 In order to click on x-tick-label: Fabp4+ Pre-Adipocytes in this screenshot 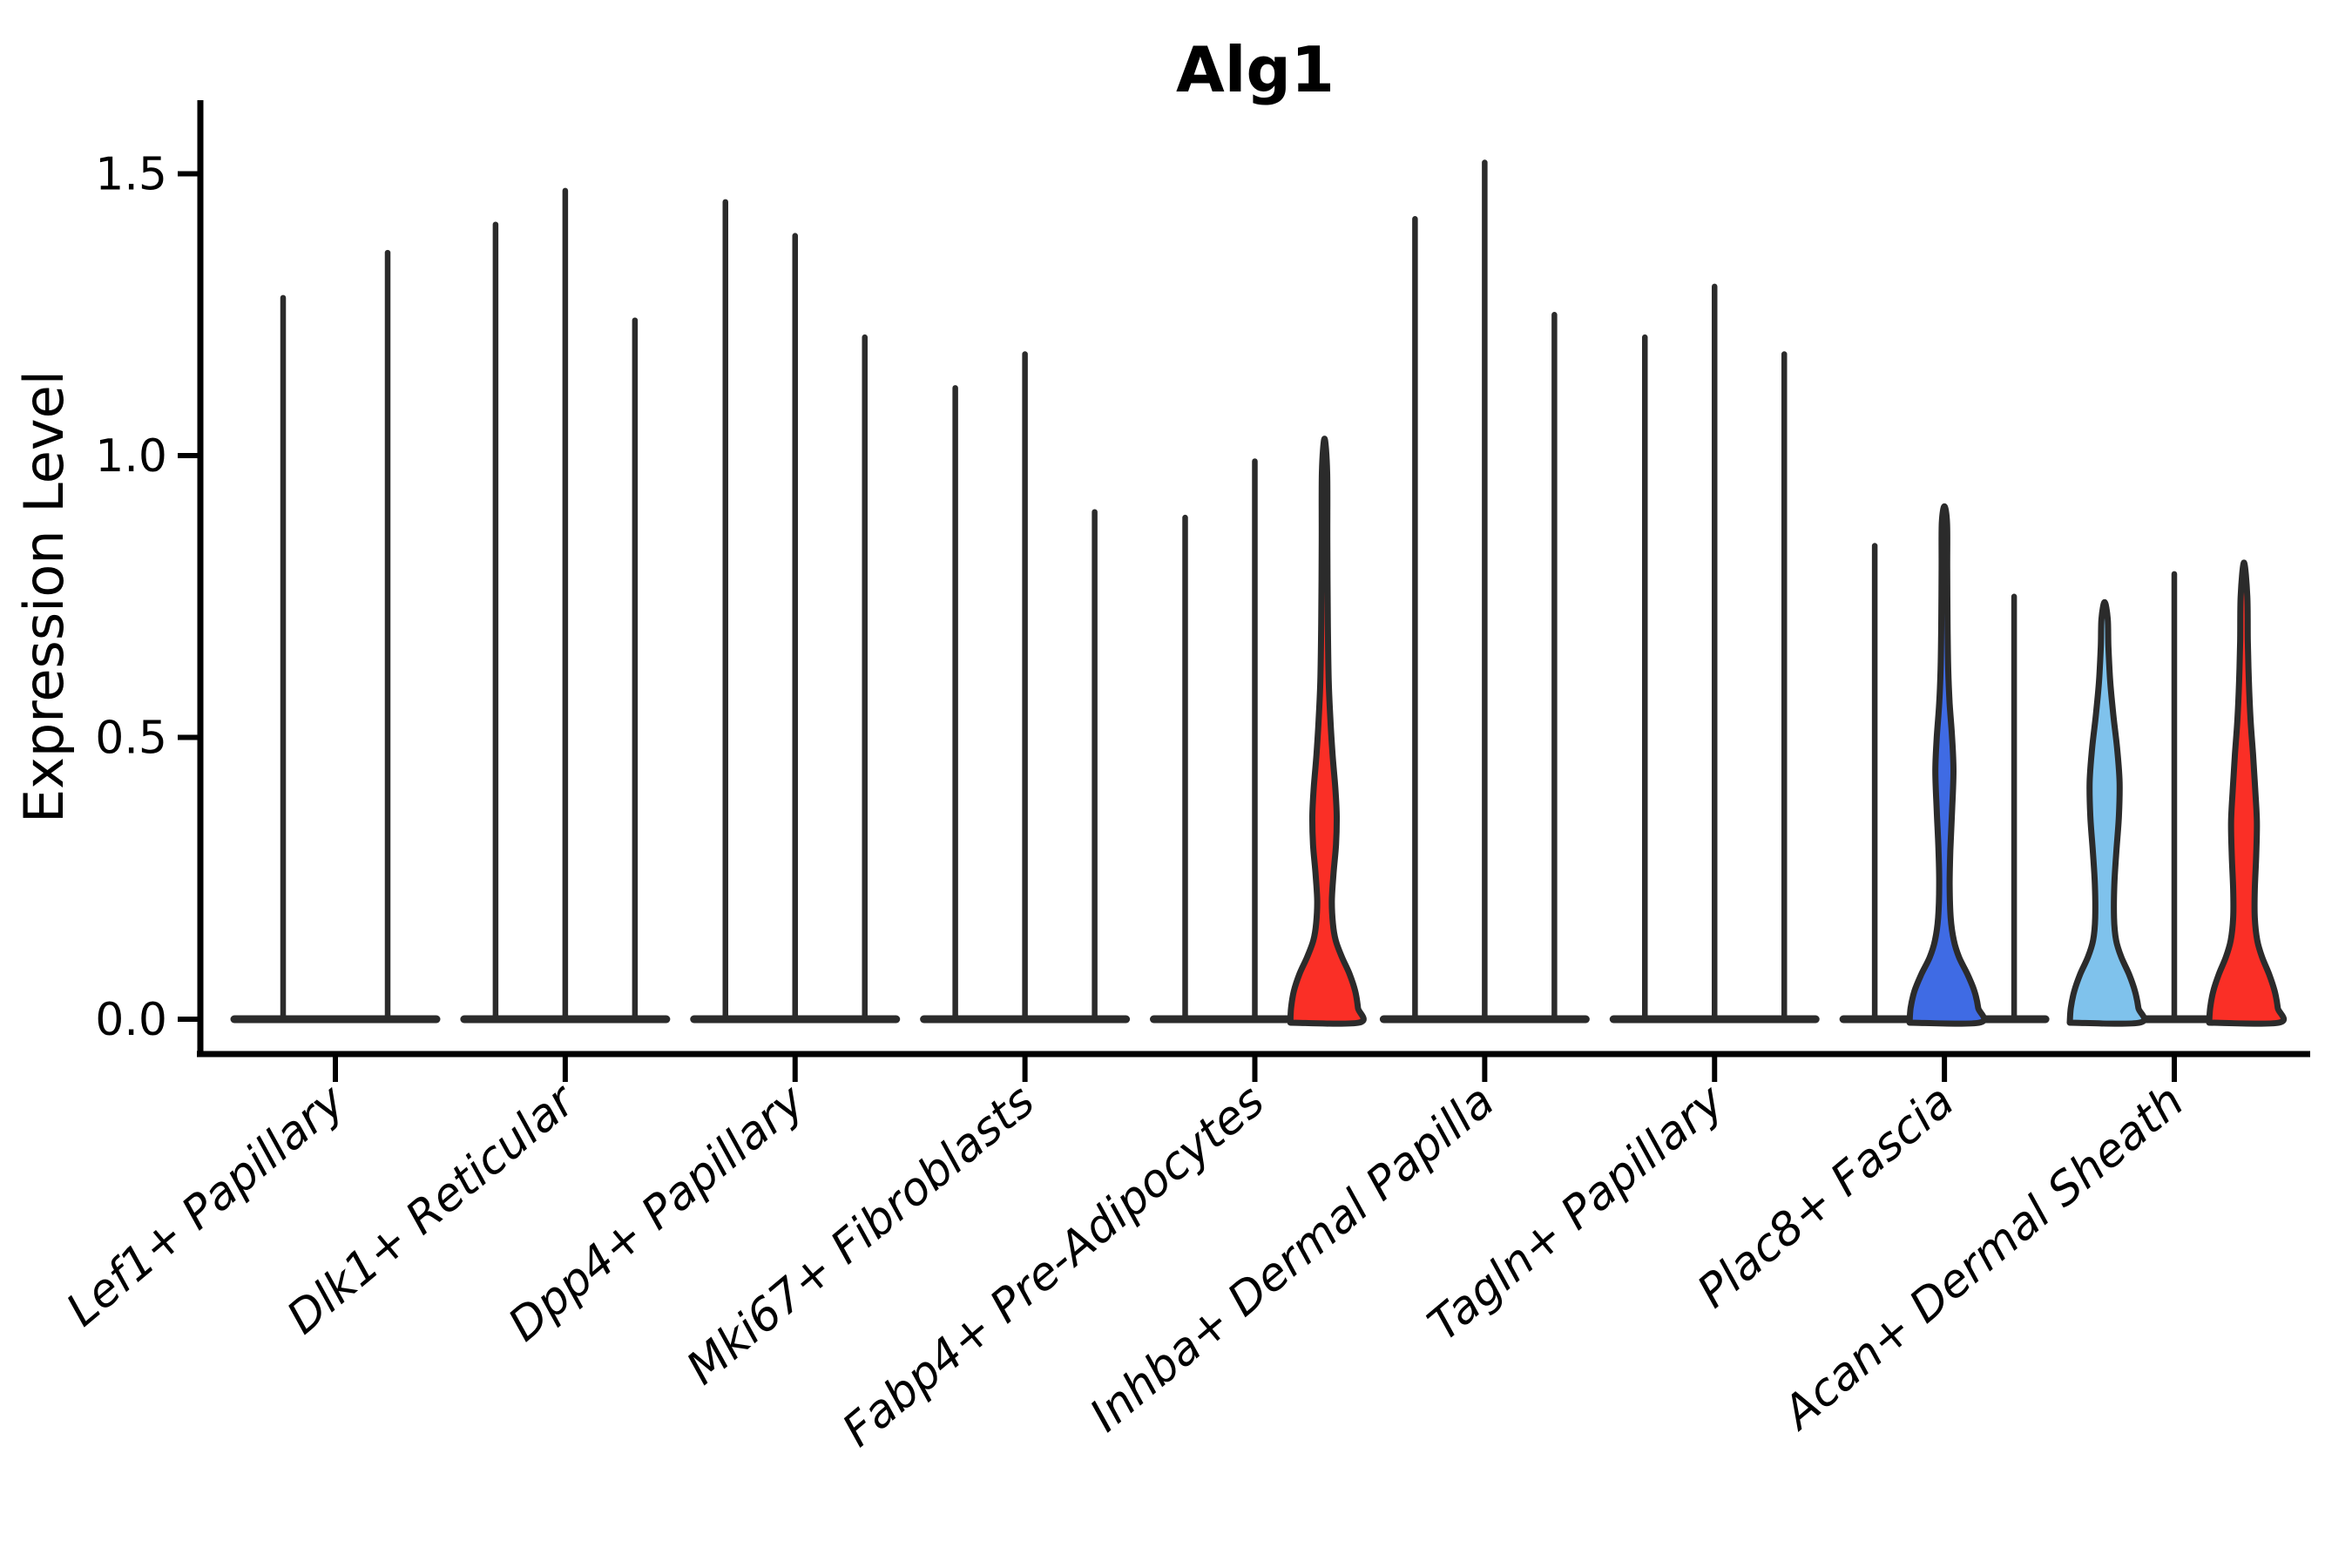, I will do `click(1054, 1266)`.